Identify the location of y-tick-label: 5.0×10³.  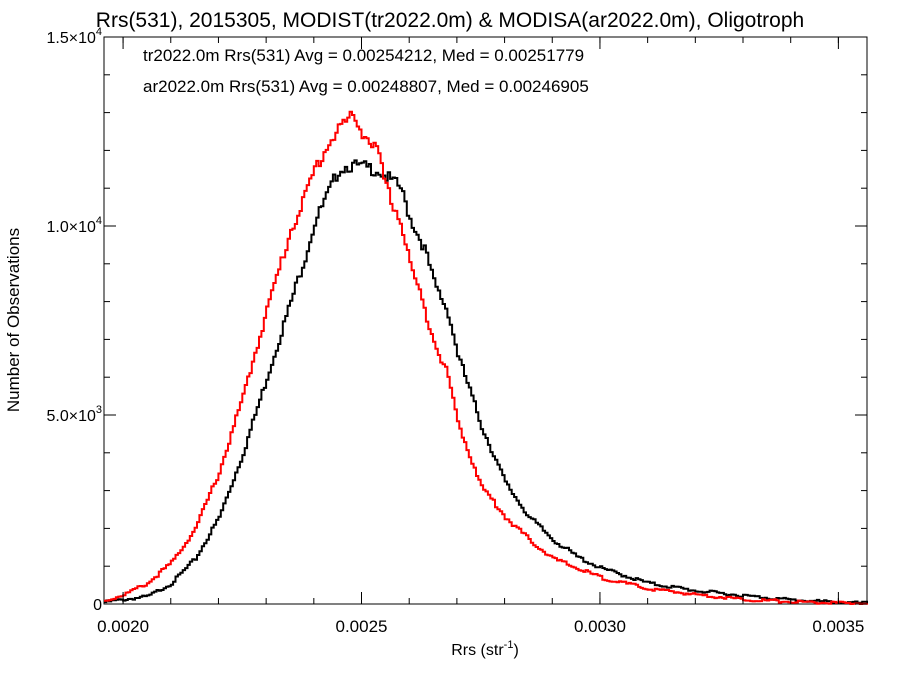
(74, 414).